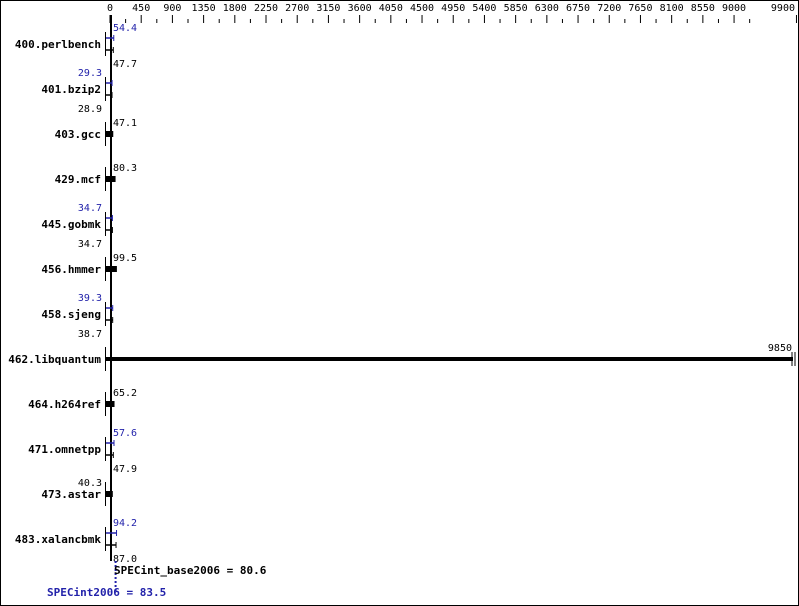 The image size is (799, 606). I want to click on peak-value-label: 34.7, so click(90, 208).